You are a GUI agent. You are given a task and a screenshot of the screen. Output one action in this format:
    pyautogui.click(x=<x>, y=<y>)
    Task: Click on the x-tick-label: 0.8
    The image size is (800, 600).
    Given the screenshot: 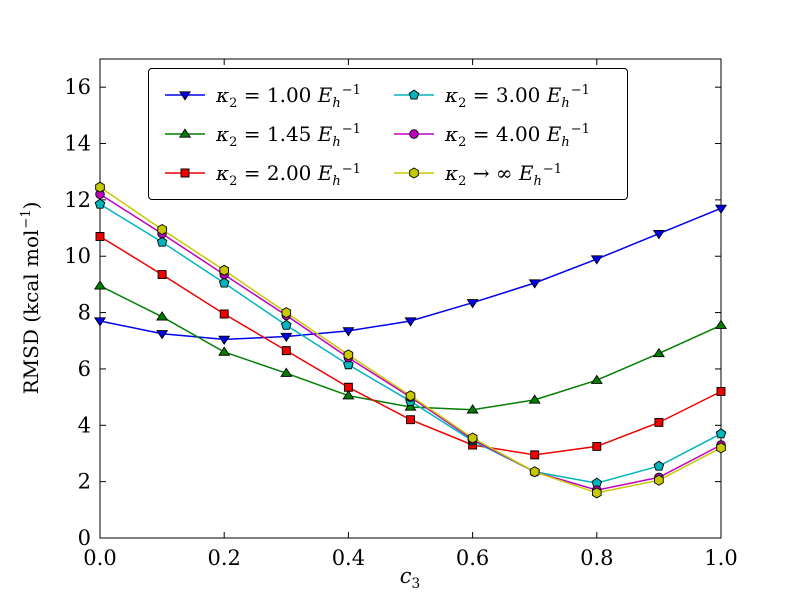 What is the action you would take?
    pyautogui.click(x=596, y=558)
    